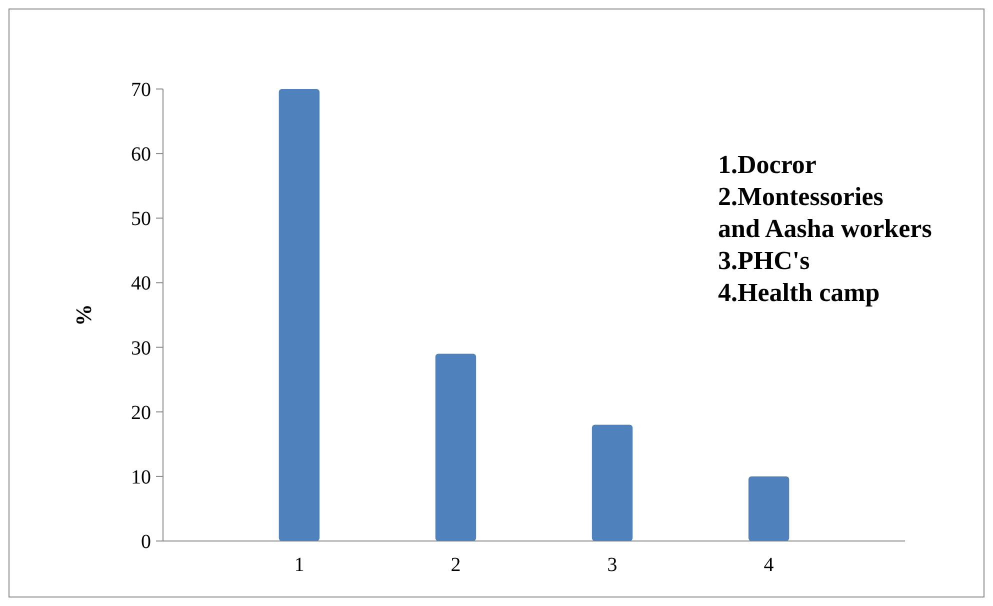 Image resolution: width=993 pixels, height=606 pixels. What do you see at coordinates (764, 260) in the screenshot?
I see `annotation: 3.PHC's` at bounding box center [764, 260].